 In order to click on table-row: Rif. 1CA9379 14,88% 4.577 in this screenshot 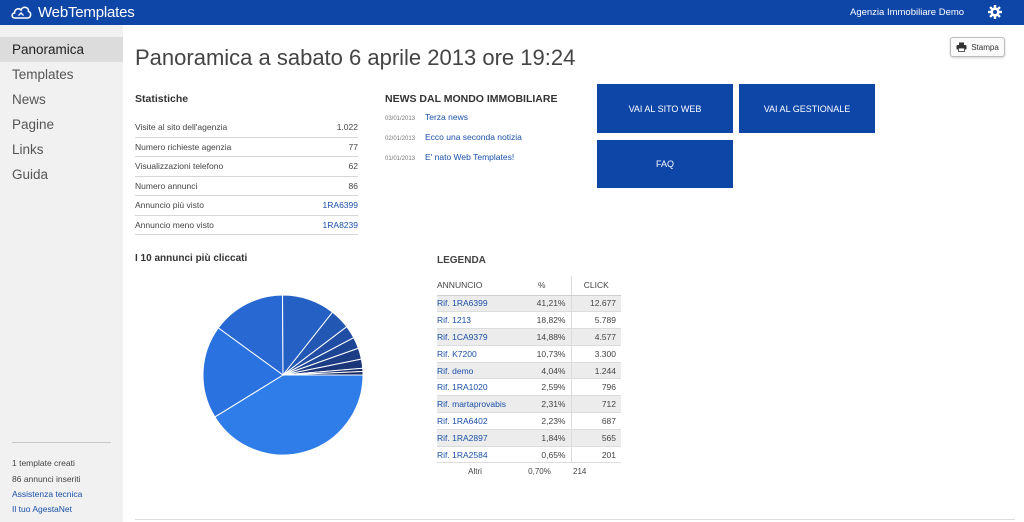, I will do `click(529, 337)`.